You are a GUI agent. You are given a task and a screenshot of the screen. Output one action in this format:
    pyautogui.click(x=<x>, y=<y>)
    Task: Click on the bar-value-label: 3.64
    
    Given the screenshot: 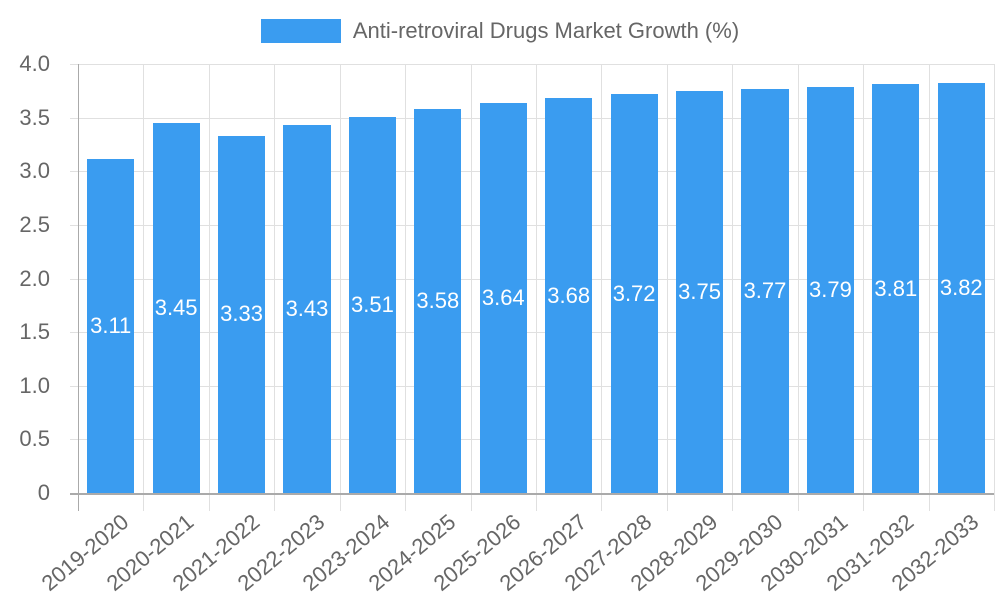 What is the action you would take?
    pyautogui.click(x=503, y=297)
    